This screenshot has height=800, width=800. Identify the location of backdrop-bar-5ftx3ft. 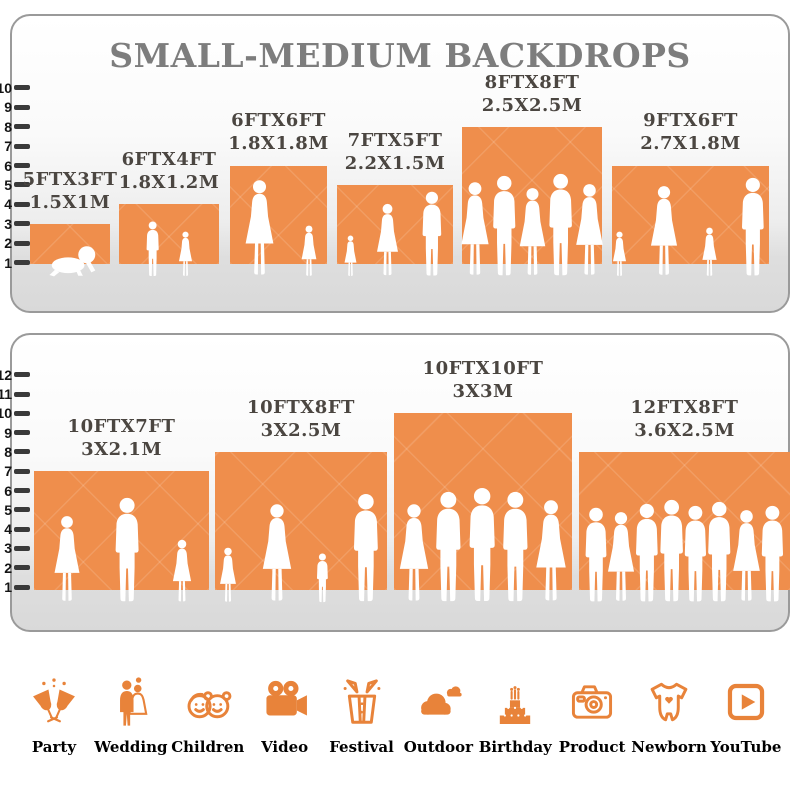
(70, 243).